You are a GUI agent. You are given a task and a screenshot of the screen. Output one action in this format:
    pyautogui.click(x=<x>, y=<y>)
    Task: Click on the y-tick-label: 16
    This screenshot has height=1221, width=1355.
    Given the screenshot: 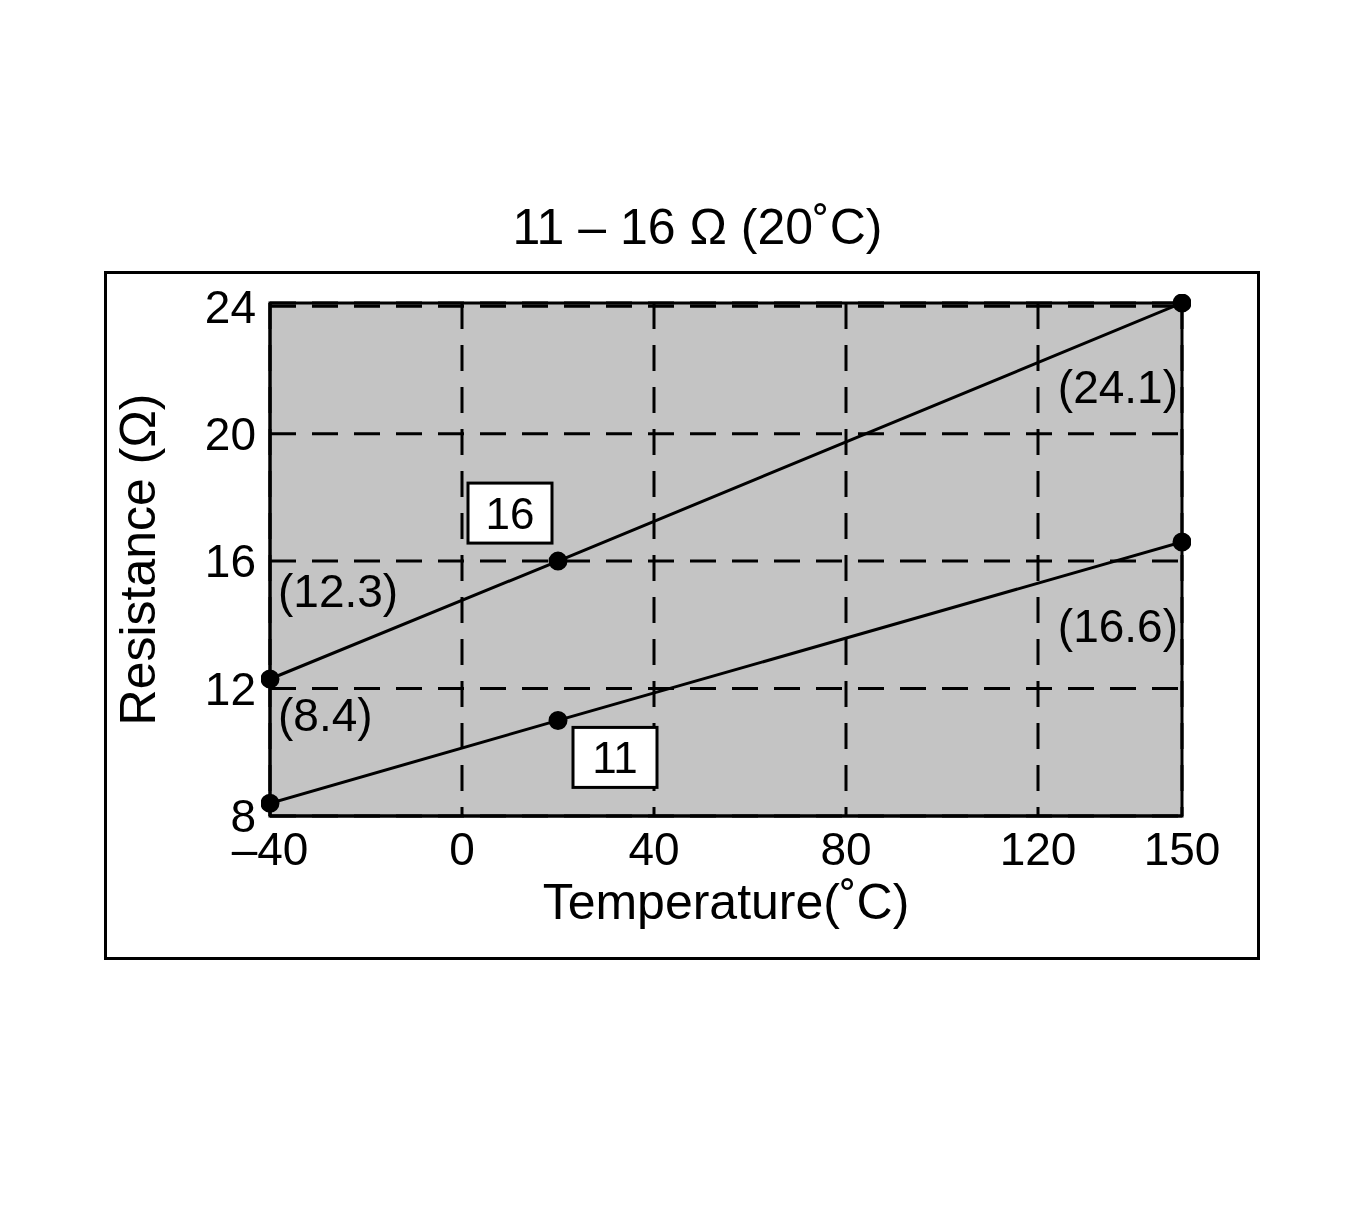 What is the action you would take?
    pyautogui.click(x=230, y=561)
    